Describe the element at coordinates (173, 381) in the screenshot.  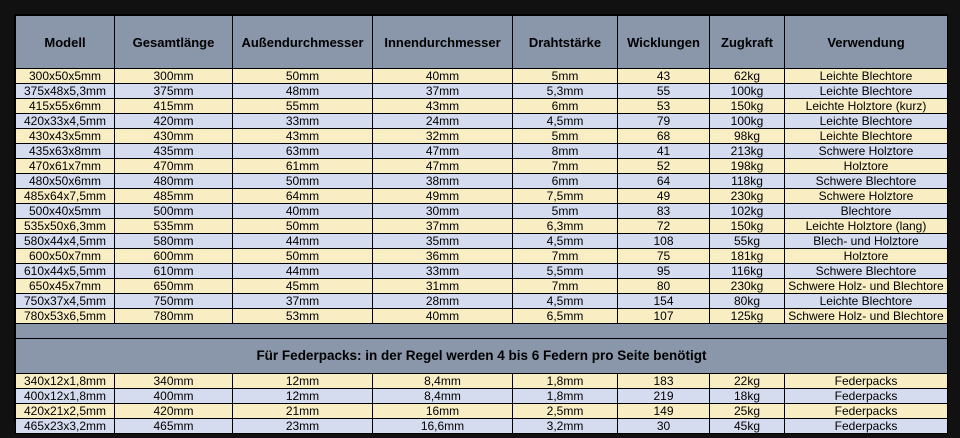
I see `table-cell: 340mm` at that location.